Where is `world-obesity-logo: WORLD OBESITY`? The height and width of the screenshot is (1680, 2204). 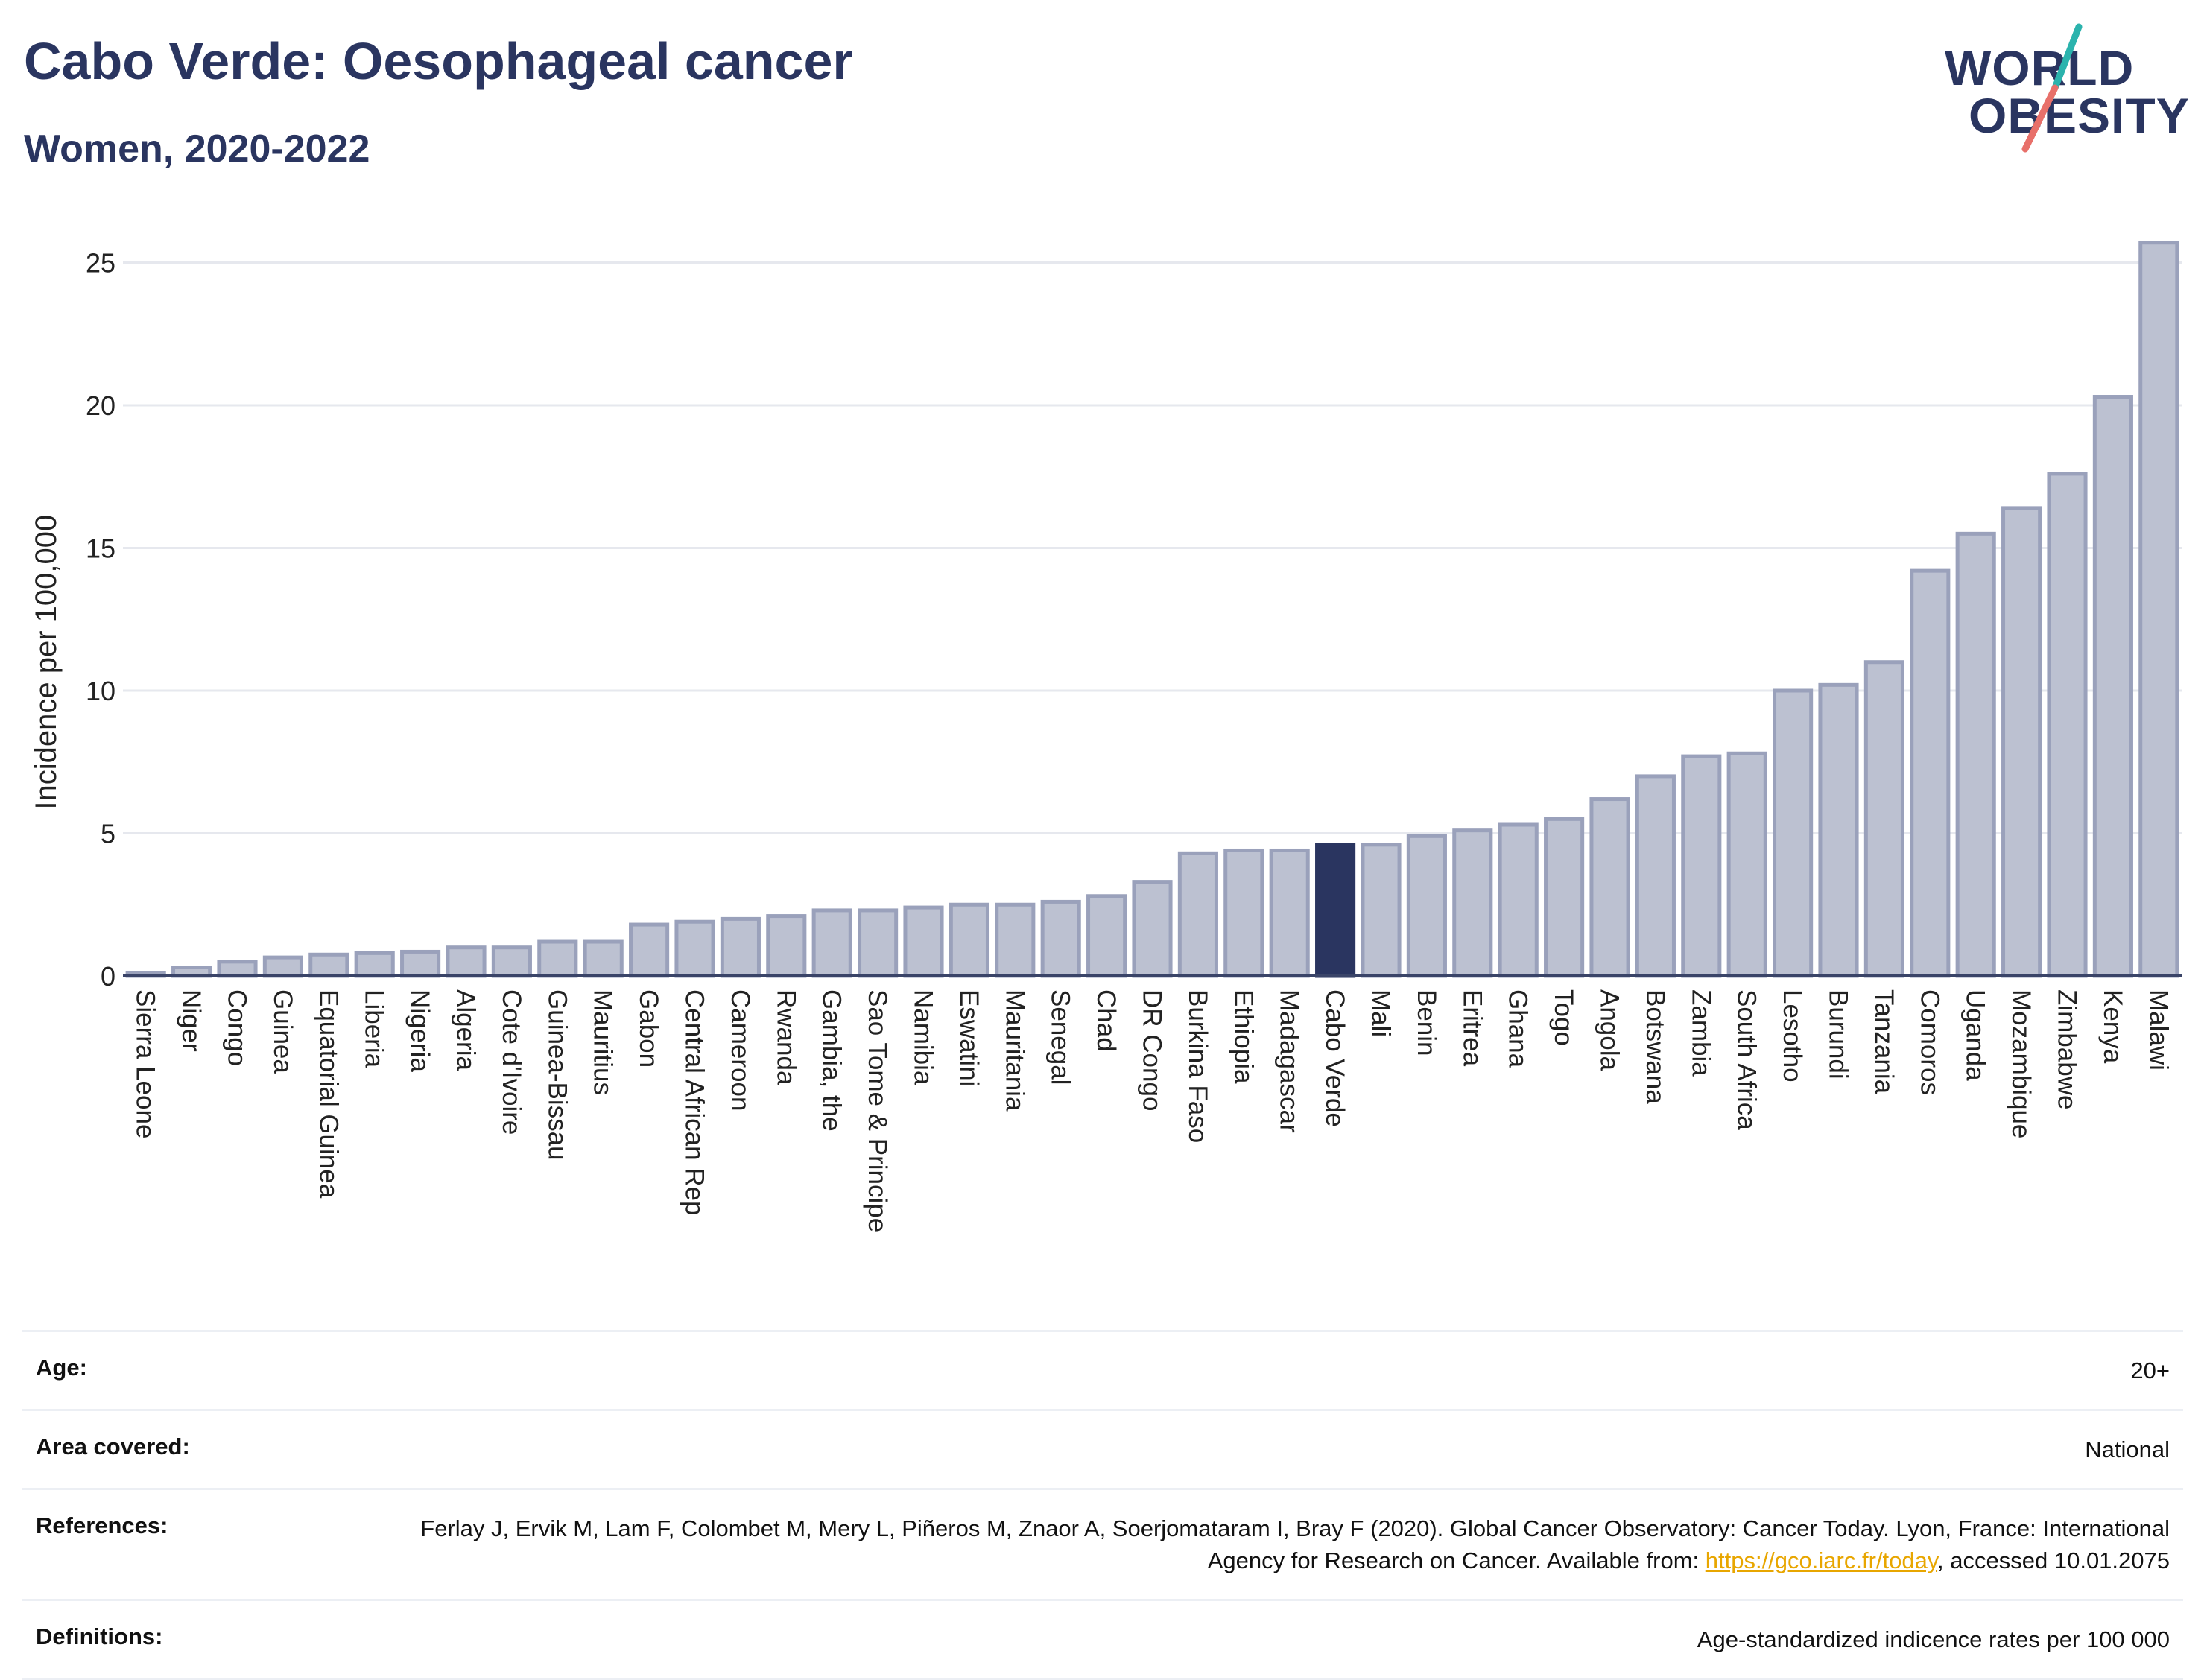
world-obesity-logo: WORLD OBESITY is located at coordinates (2064, 89).